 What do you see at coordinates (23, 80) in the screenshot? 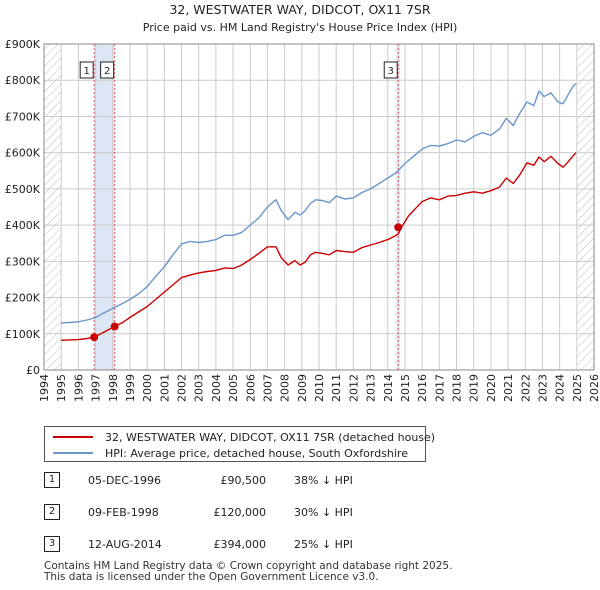
I see `y-tick-label: £800K` at bounding box center [23, 80].